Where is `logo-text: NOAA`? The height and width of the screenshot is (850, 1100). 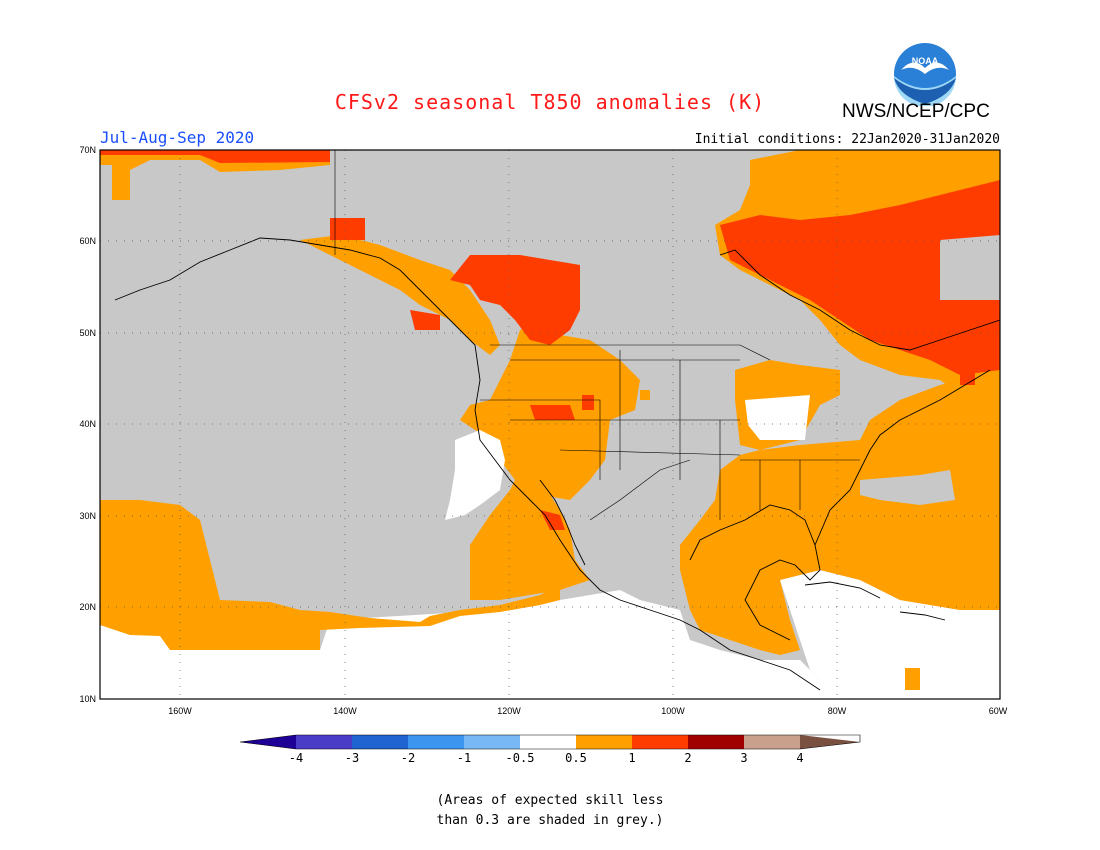
logo-text: NOAA is located at coordinates (925, 61).